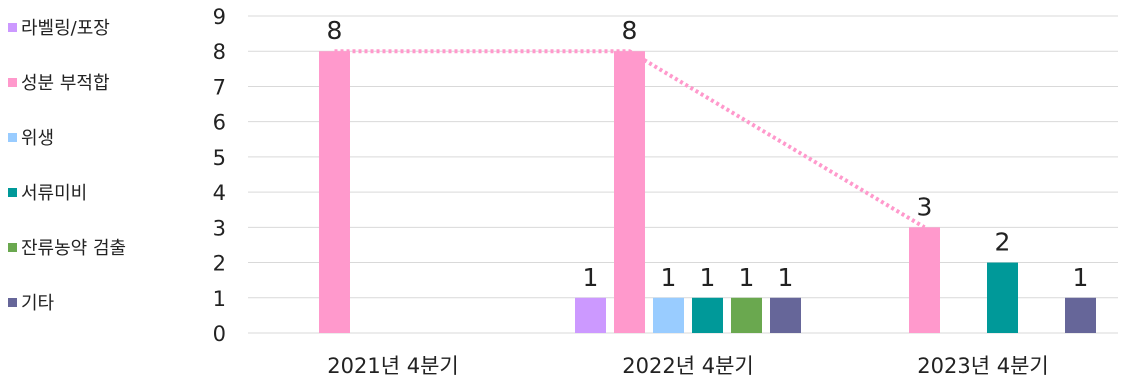  I want to click on y-tick-label: 6, so click(219, 123).